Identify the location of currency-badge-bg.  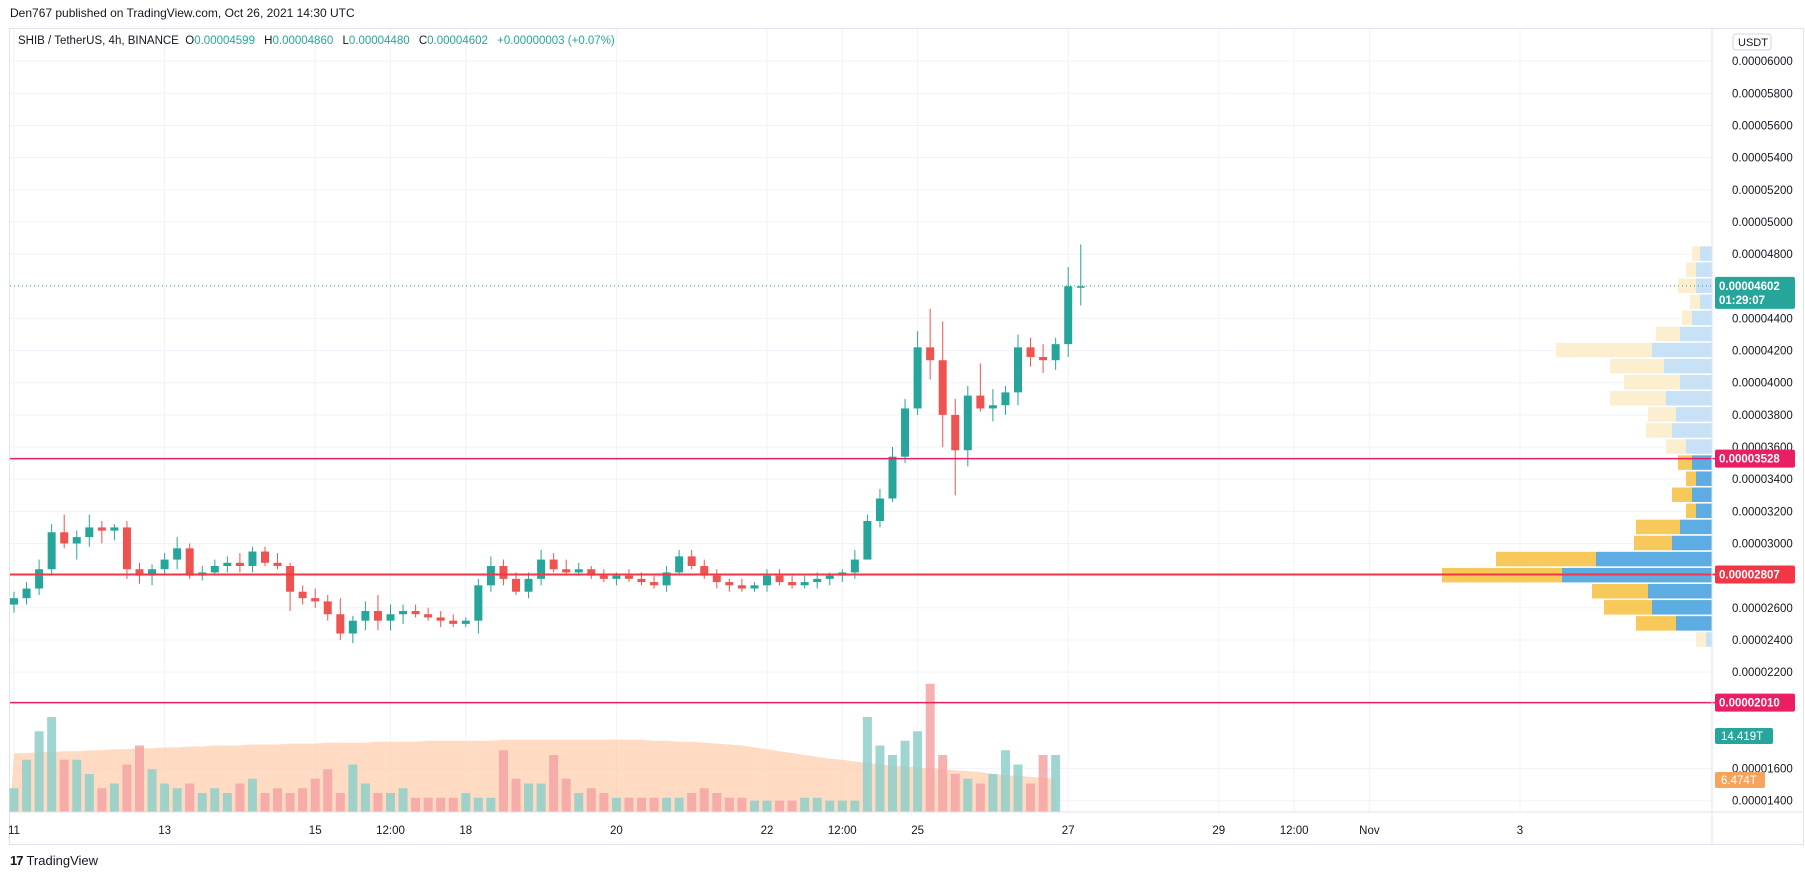
(1752, 42).